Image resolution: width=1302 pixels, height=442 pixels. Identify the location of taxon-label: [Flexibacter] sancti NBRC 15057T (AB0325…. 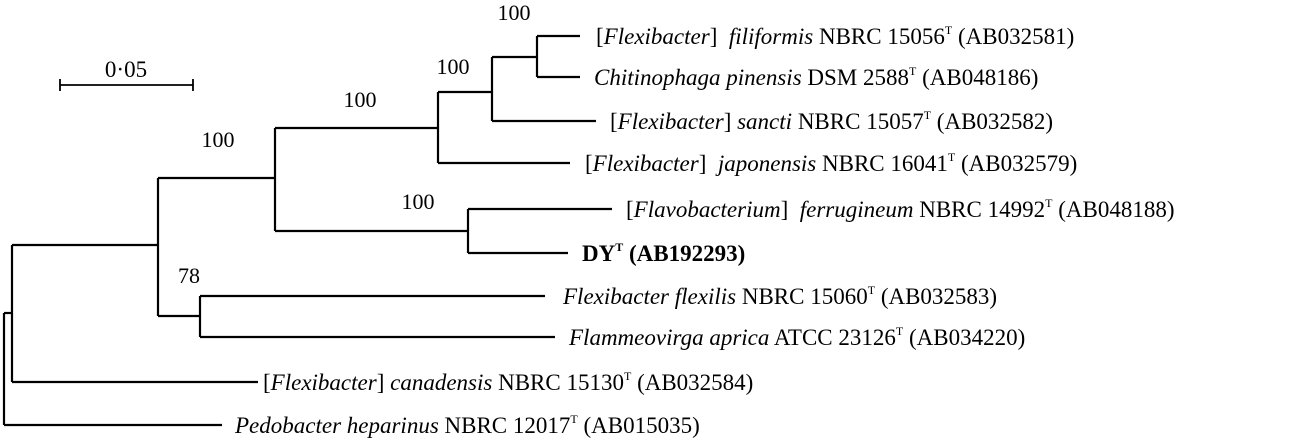
(831, 121).